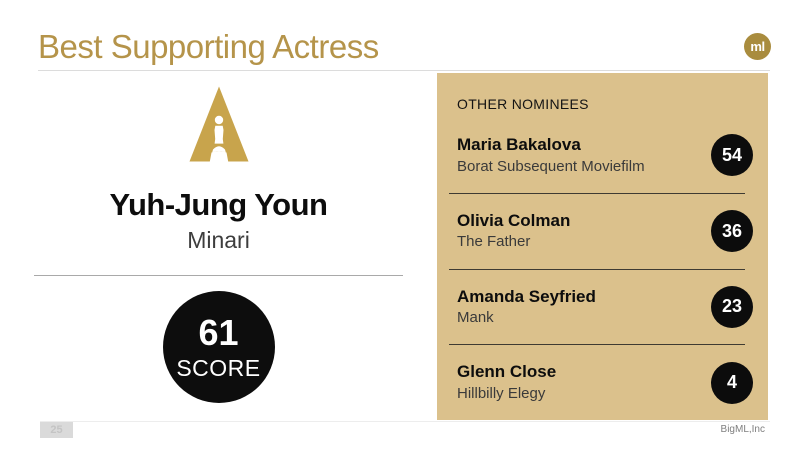 The height and width of the screenshot is (455, 810). Describe the element at coordinates (218, 240) in the screenshot. I see `winner-film: Minari` at that location.